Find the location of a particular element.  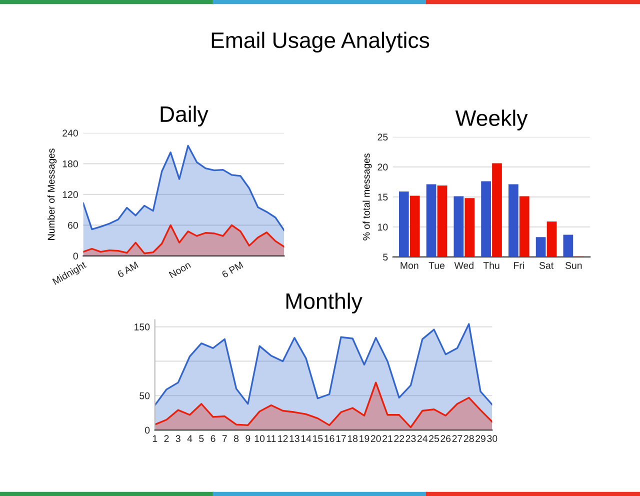

x-tick-label: 23 is located at coordinates (411, 438).